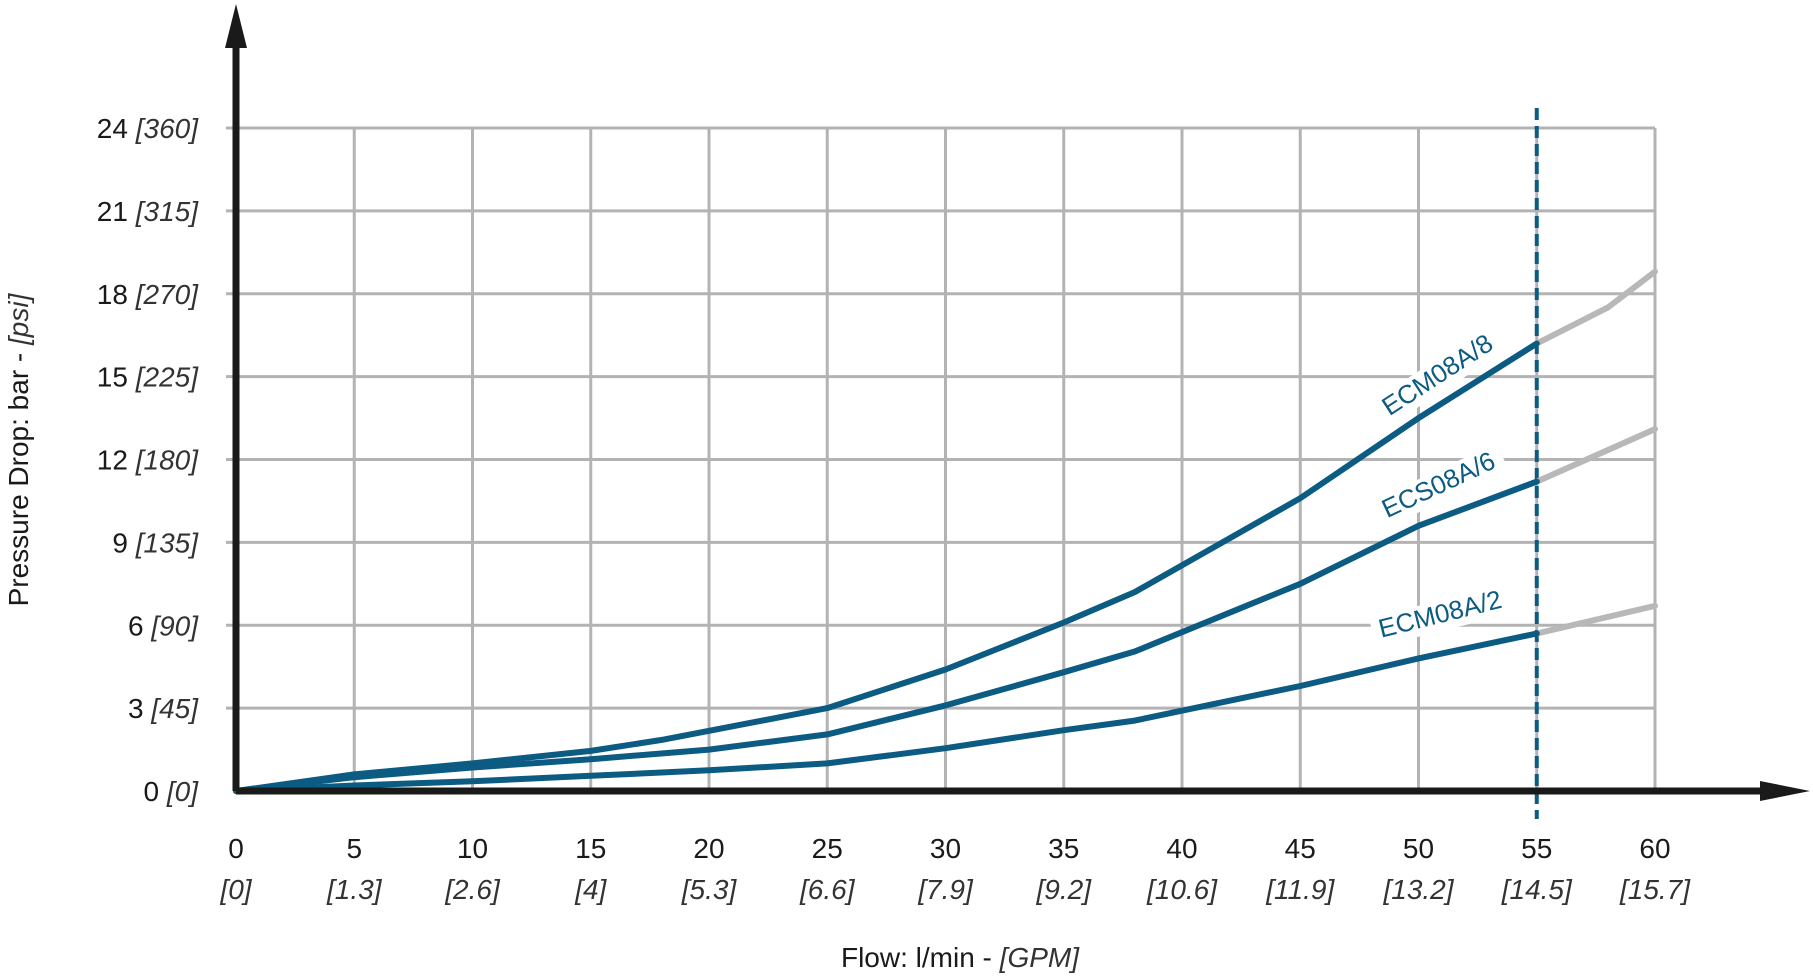  I want to click on x-axis-title: Flow: l/min - [GPM], so click(960, 957).